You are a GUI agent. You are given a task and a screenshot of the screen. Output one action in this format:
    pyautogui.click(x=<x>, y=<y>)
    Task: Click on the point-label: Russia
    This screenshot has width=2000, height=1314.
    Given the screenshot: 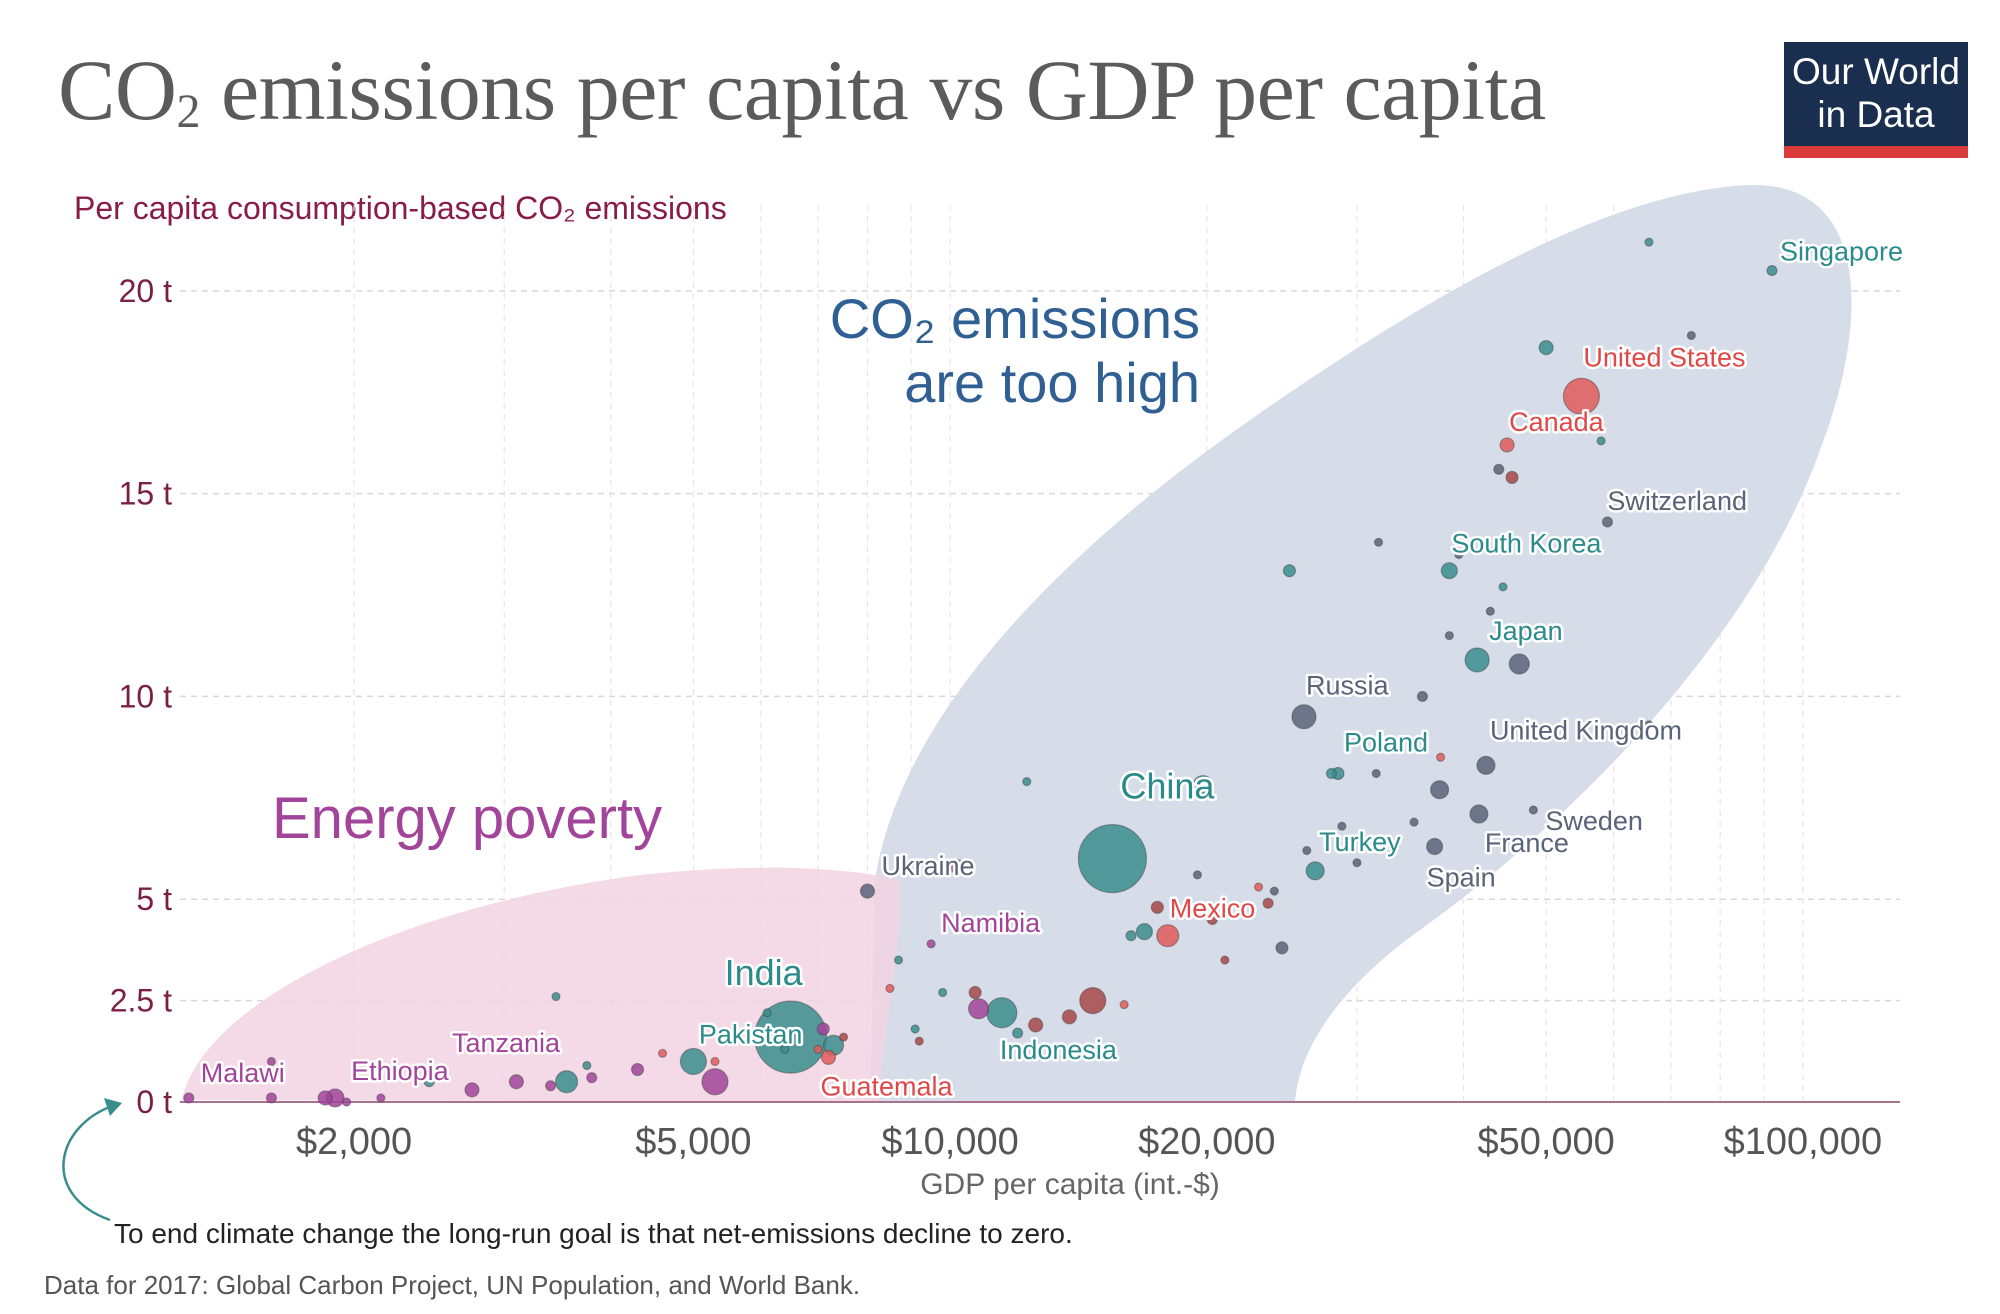 What is the action you would take?
    pyautogui.click(x=1348, y=686)
    